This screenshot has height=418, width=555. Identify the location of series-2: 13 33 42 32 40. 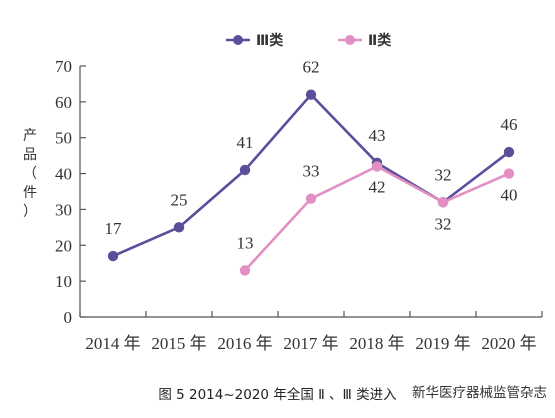
(377, 218).